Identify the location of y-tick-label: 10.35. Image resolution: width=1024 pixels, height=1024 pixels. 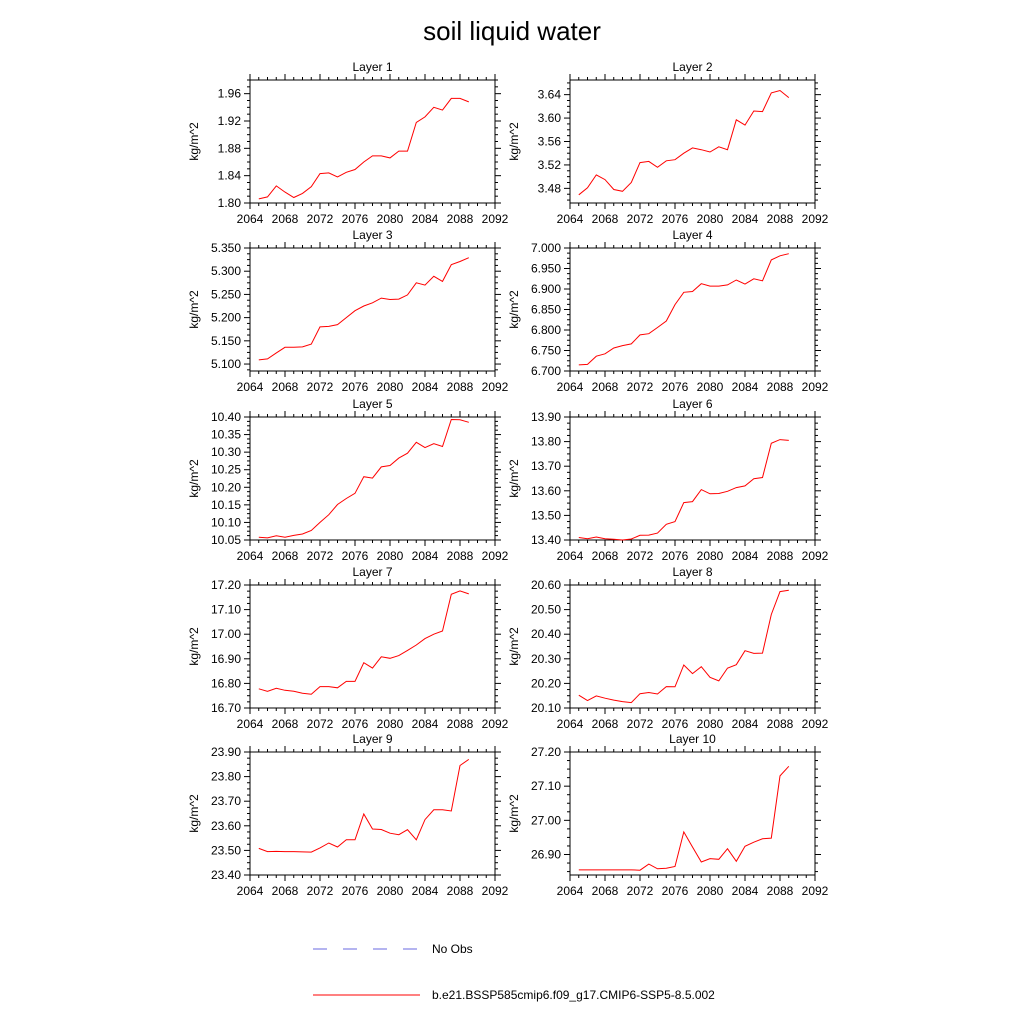
(226, 435).